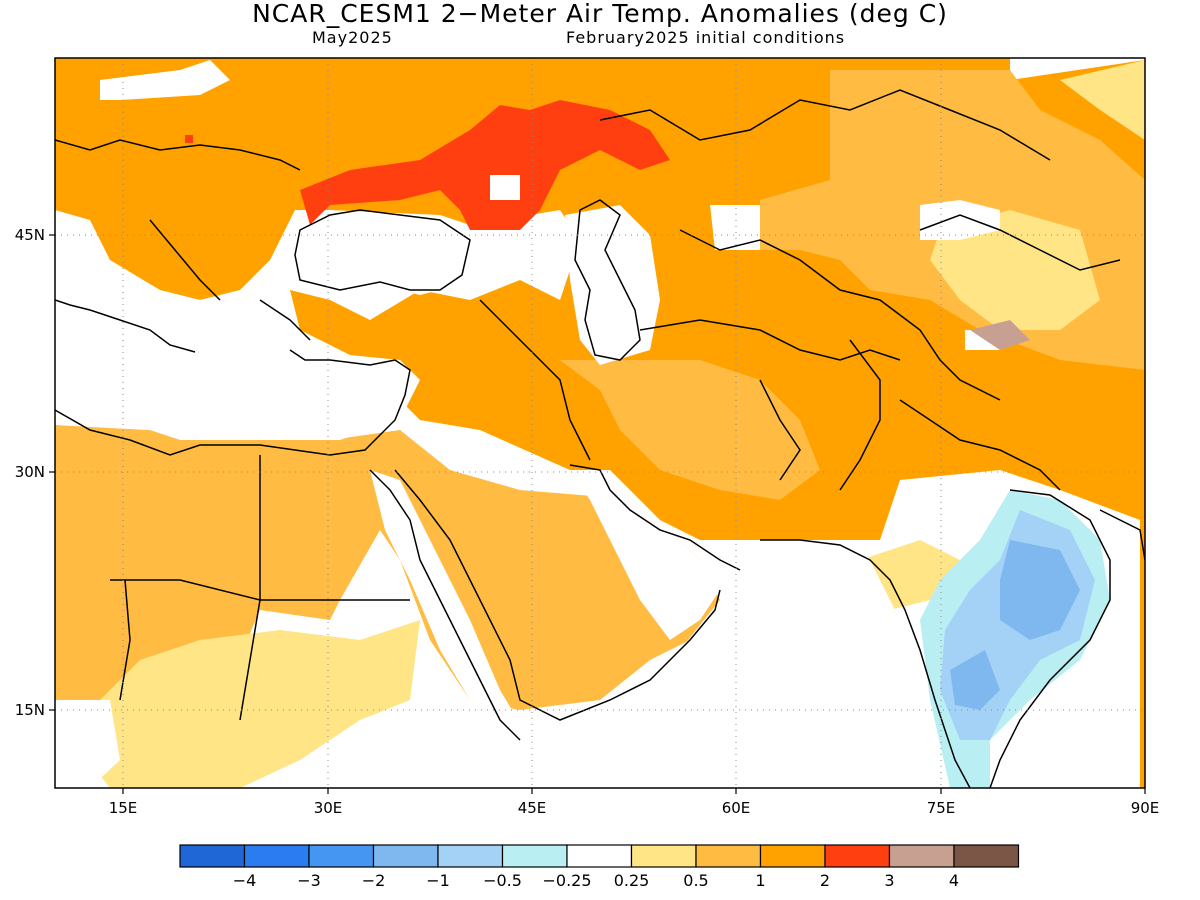 The height and width of the screenshot is (900, 1200). What do you see at coordinates (706, 37) in the screenshot?
I see `initial-conditions: February2025 initial conditions` at bounding box center [706, 37].